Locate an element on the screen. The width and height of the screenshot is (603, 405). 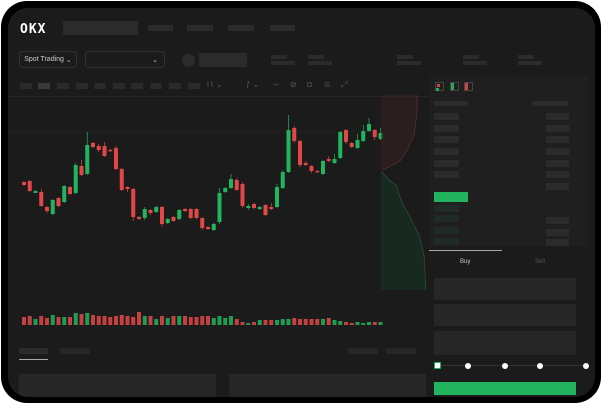
bid-depth-line is located at coordinates (403, 230).